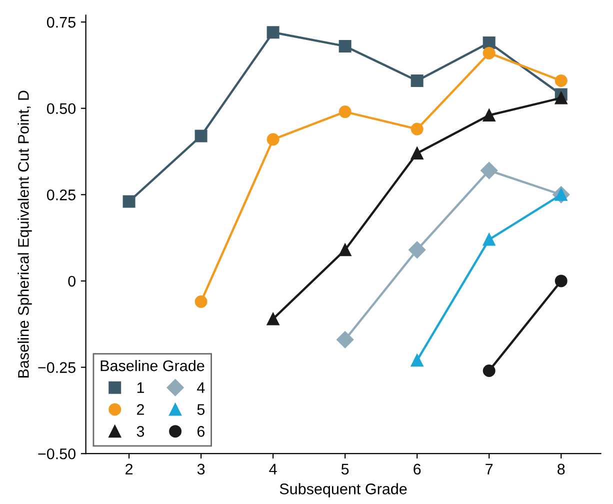 The width and height of the screenshot is (613, 504). Describe the element at coordinates (201, 409) in the screenshot. I see `legend-label: 5` at that location.